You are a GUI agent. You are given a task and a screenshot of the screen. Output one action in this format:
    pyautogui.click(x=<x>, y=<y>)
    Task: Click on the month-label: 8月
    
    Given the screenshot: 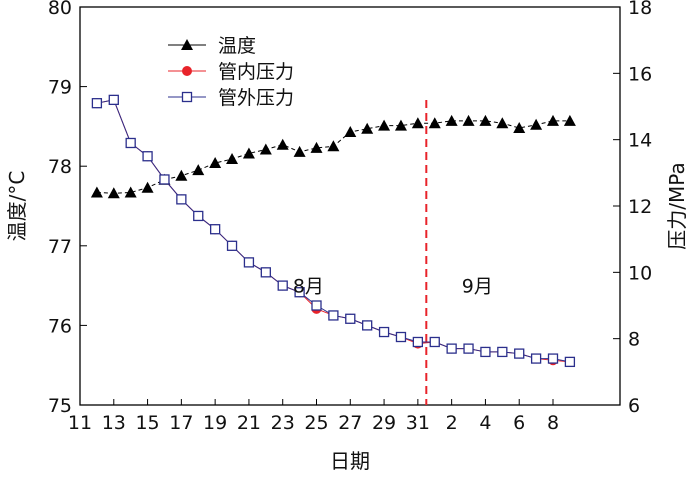 What is the action you would take?
    pyautogui.click(x=308, y=287)
    